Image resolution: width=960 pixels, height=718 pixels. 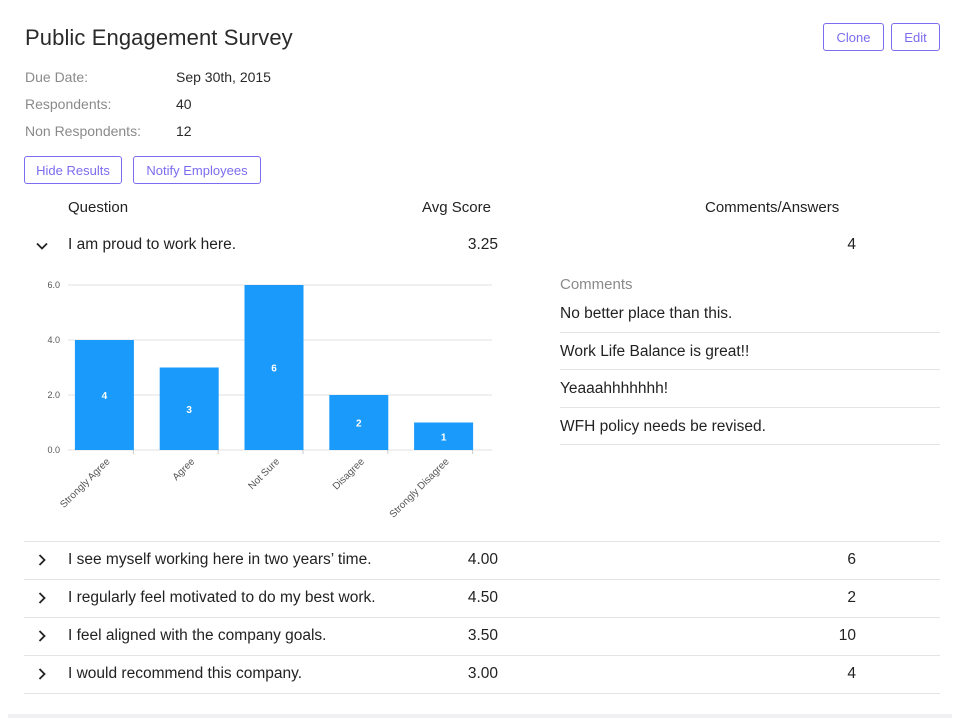 What do you see at coordinates (68, 104) in the screenshot?
I see `respondents-label: Respondents:` at bounding box center [68, 104].